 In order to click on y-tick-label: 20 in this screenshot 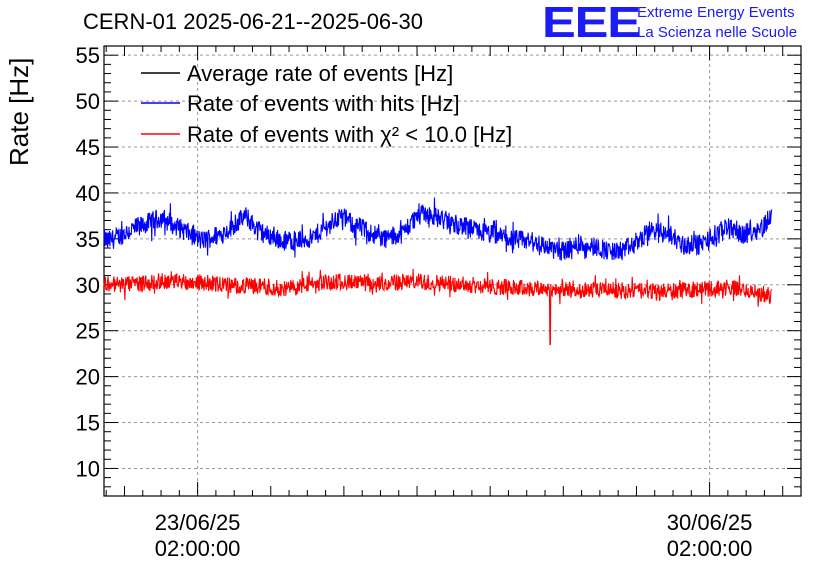, I will do `click(88, 377)`.